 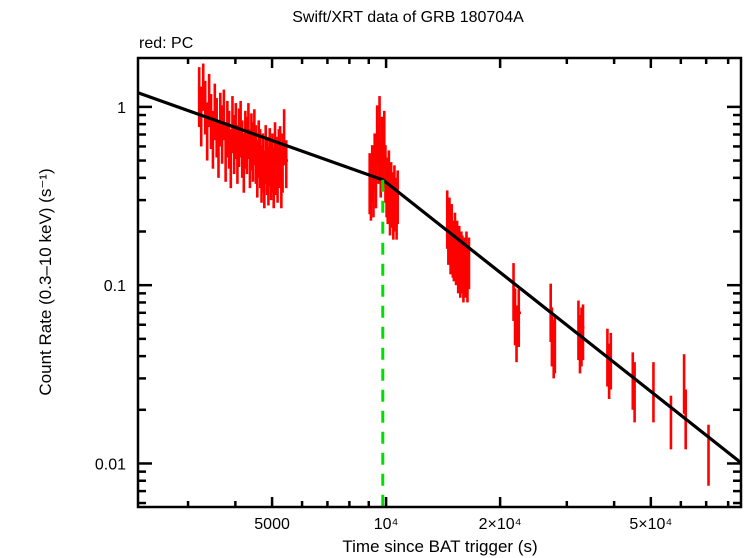 I want to click on x-axis-label: Time since BAT trigger (s), so click(x=439, y=546).